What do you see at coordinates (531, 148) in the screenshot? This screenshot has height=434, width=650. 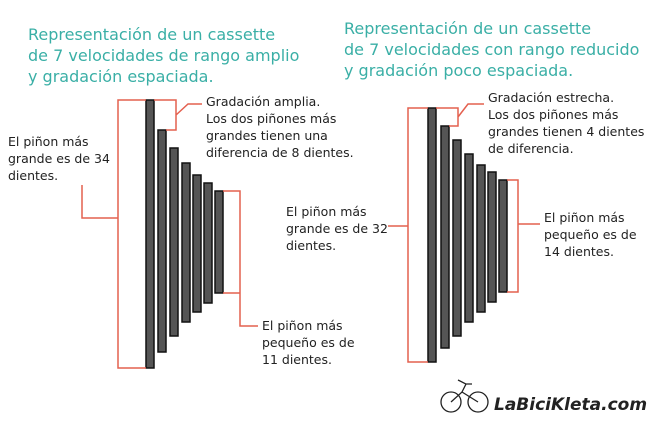 I see `note-line: de diferencia.` at bounding box center [531, 148].